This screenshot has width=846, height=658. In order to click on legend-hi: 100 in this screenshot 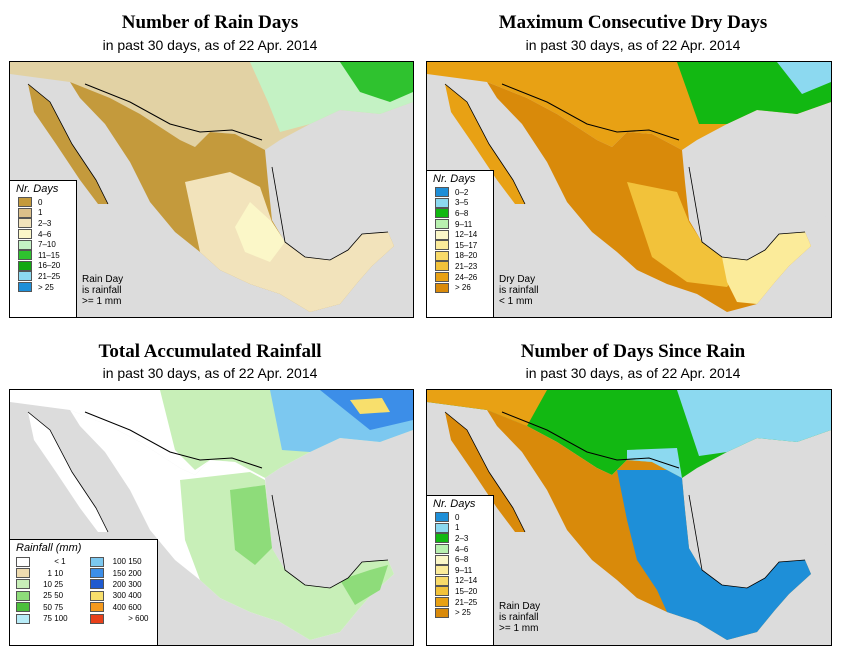, I will do `click(61, 619)`.